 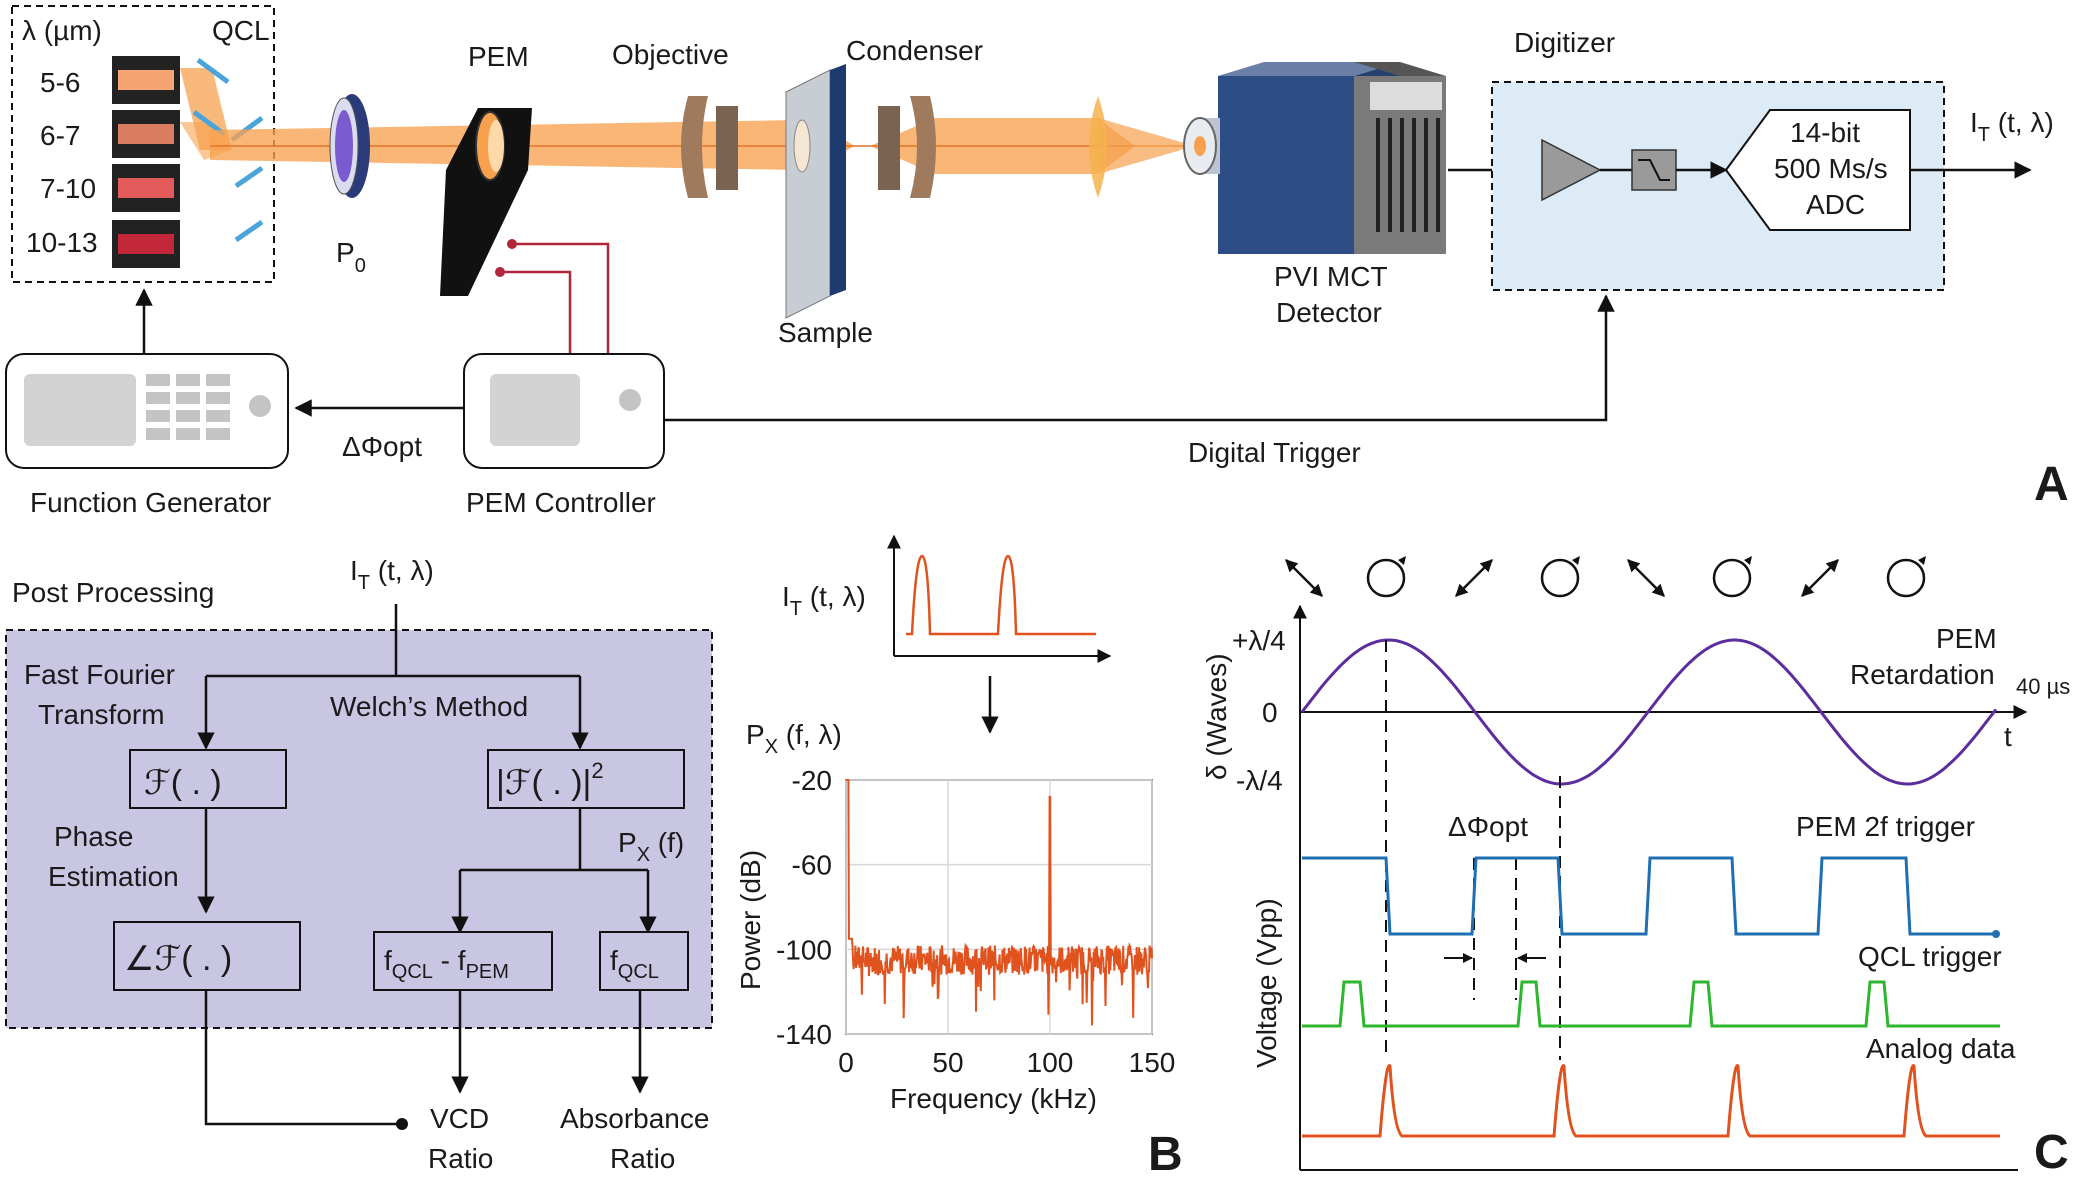 What do you see at coordinates (1966, 638) in the screenshot?
I see `retardation-label-1: PEM` at bounding box center [1966, 638].